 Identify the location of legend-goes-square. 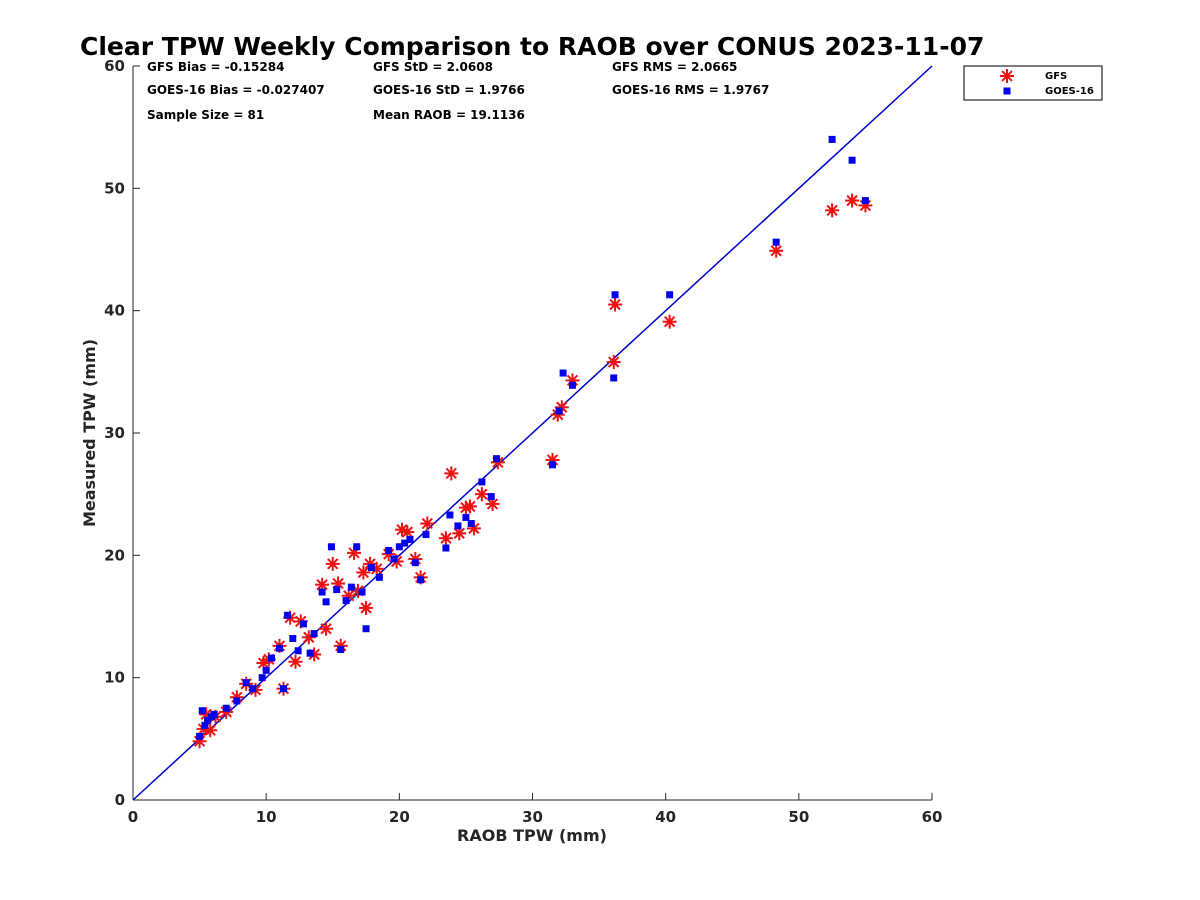
(1007, 91).